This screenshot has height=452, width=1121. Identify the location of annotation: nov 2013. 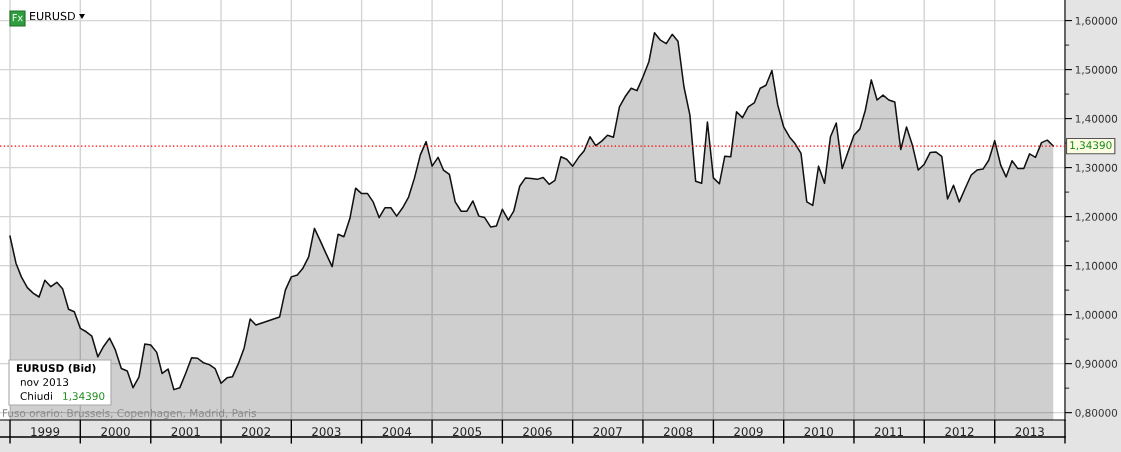
(44, 382).